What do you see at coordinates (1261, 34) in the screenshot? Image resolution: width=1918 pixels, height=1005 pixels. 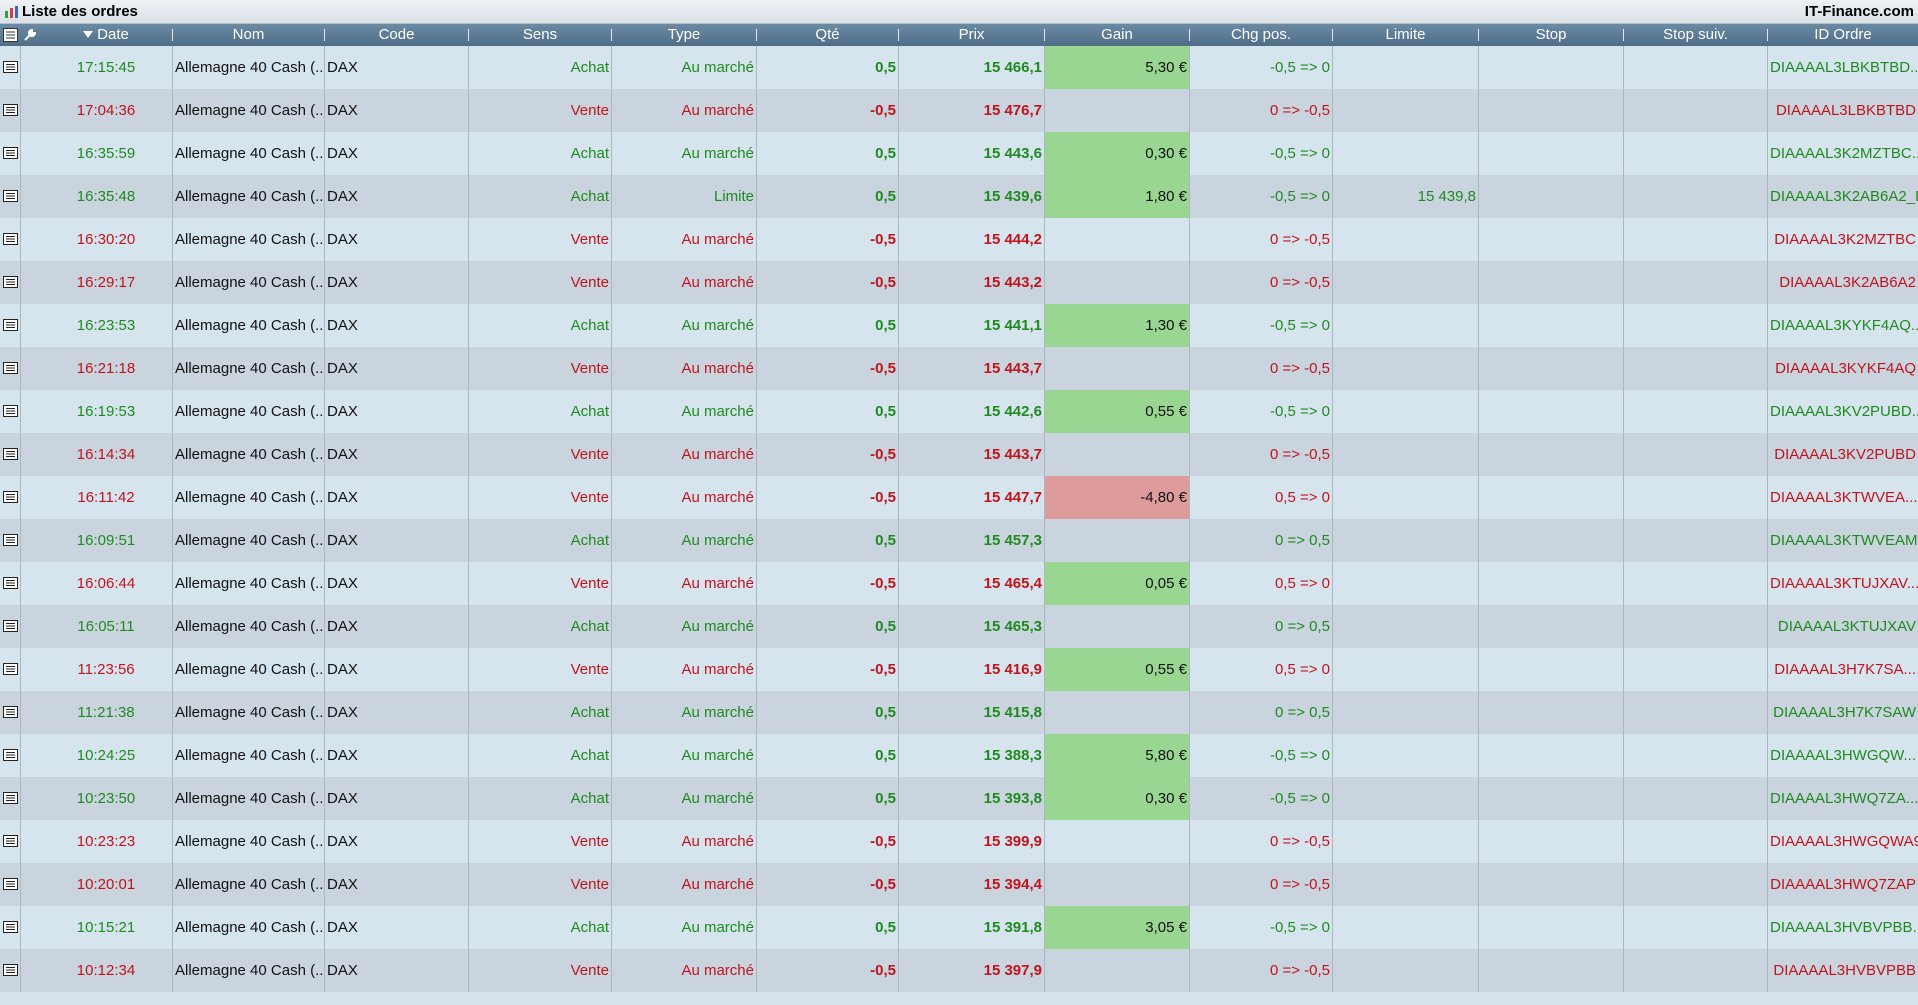 I see `column-header-chg-pos: Chg pos.` at bounding box center [1261, 34].